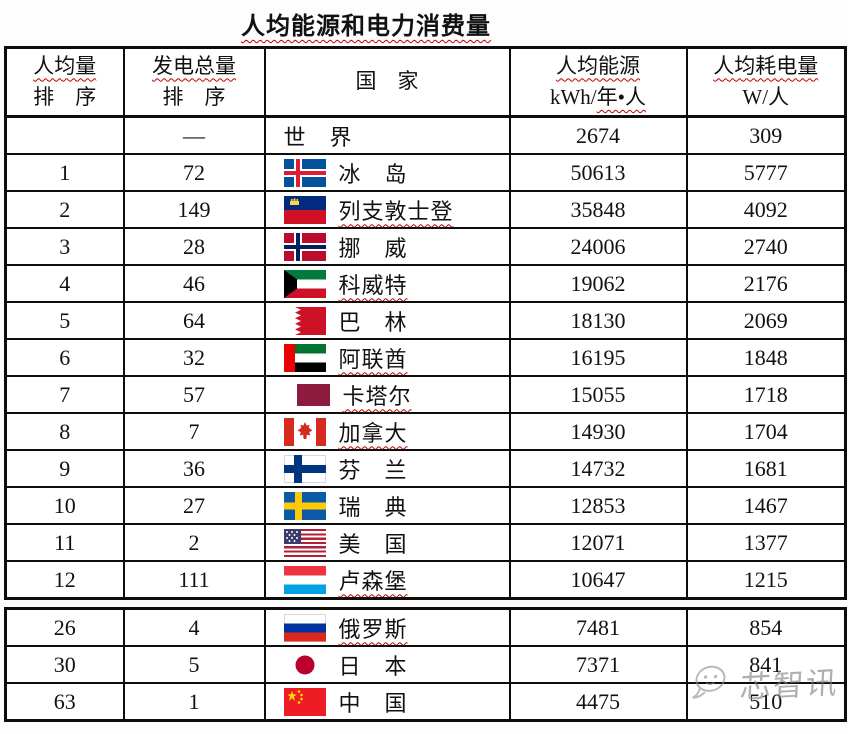  Describe the element at coordinates (425, 394) in the screenshot. I see `table-row-qatar: 7 57 卡塔尔 15055 1718` at that location.